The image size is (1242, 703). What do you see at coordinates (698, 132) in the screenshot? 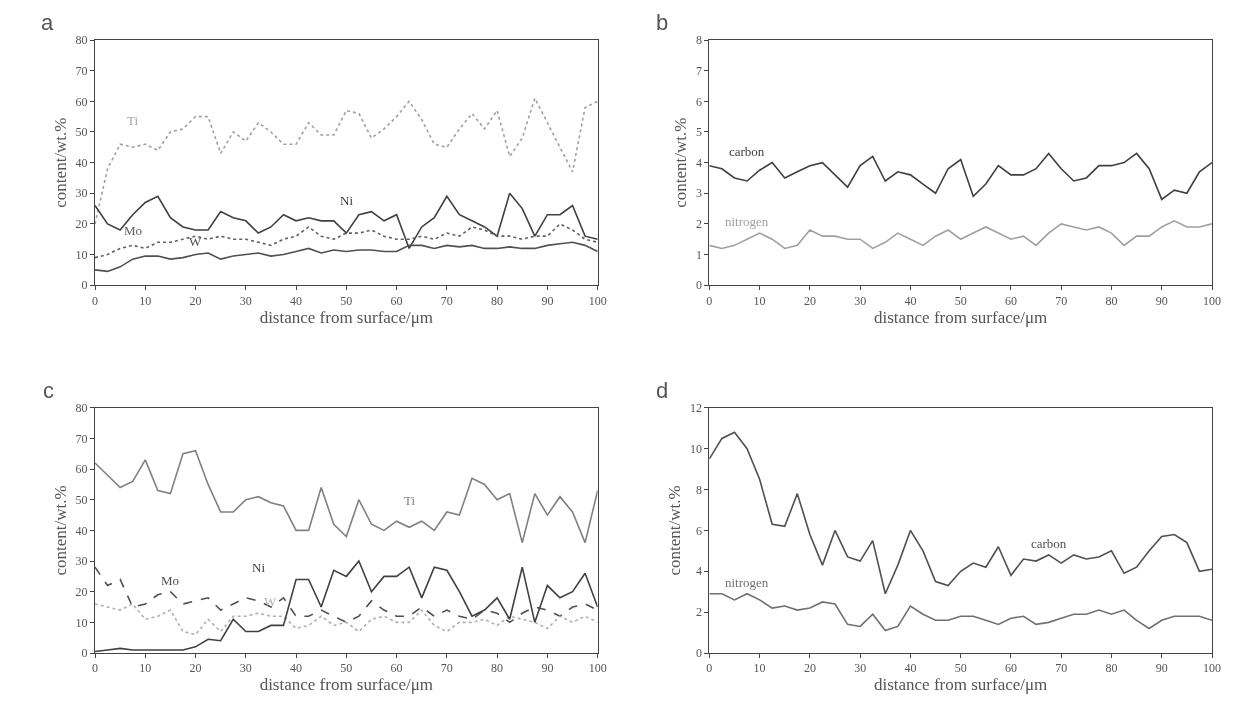
I see `y-tick-label: 5` at bounding box center [698, 132].